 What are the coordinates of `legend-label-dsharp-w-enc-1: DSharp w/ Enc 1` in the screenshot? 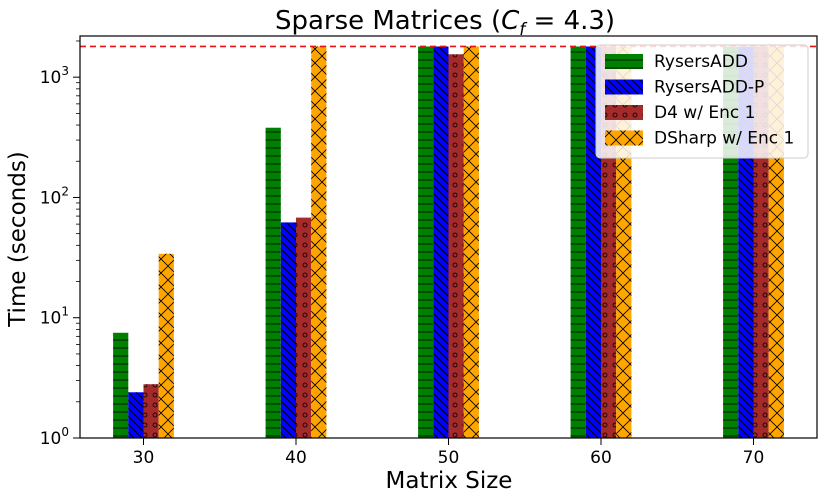 It's located at (724, 139).